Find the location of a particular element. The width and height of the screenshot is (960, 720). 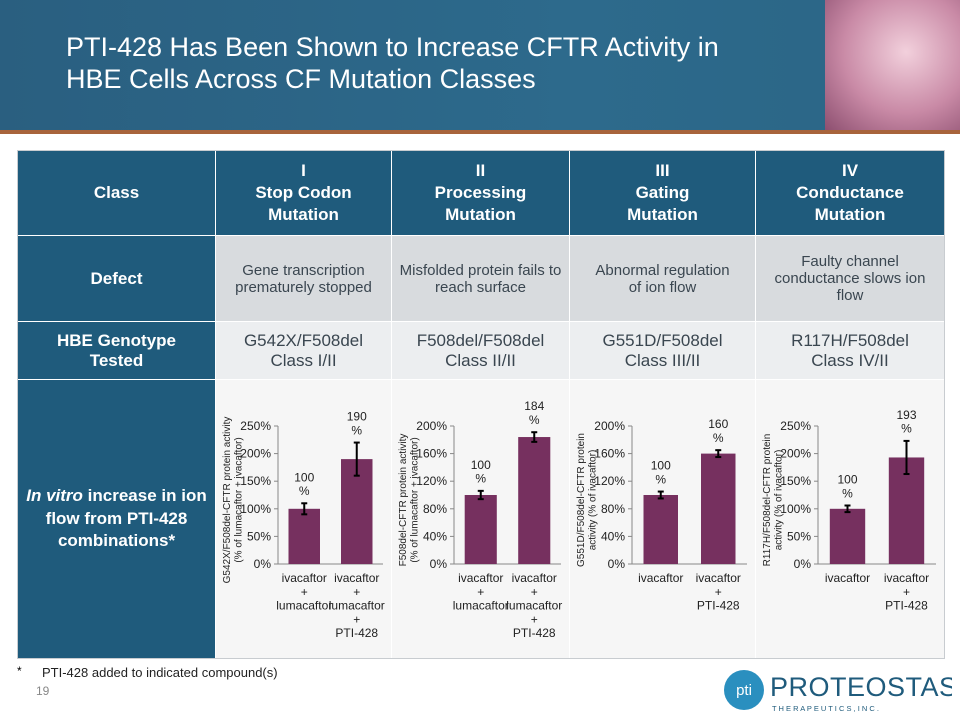

cell: Gene transcription prematurely stopped is located at coordinates (303, 278).